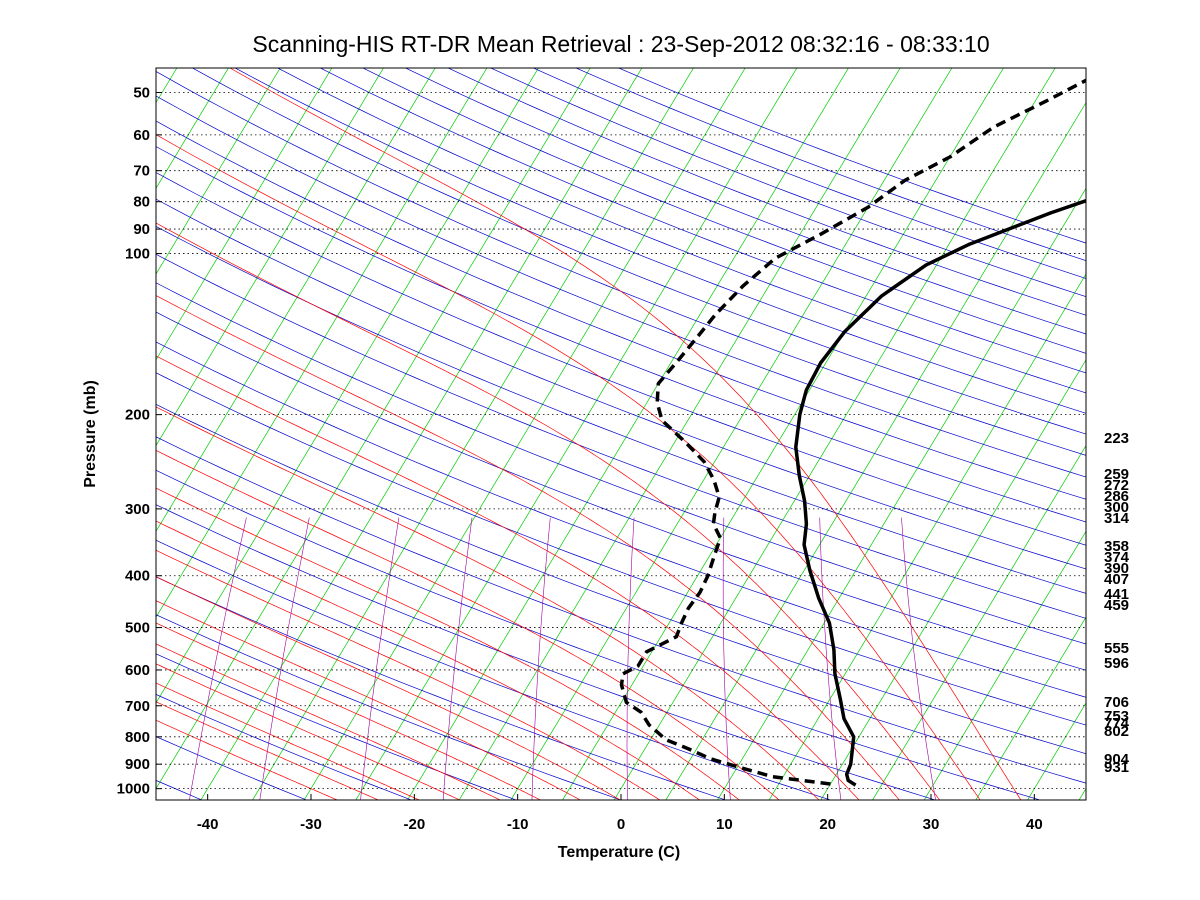 This screenshot has height=900, width=1200. Describe the element at coordinates (133, 789) in the screenshot. I see `y-tick-label: 1000` at that location.